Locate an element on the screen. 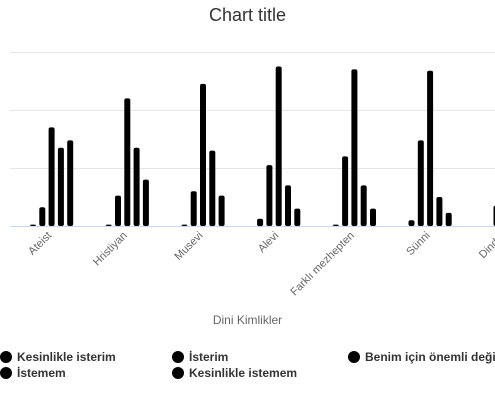  legend-item-benim-icin-onemli-degil: Benim için önemli değil is located at coordinates (421, 357).